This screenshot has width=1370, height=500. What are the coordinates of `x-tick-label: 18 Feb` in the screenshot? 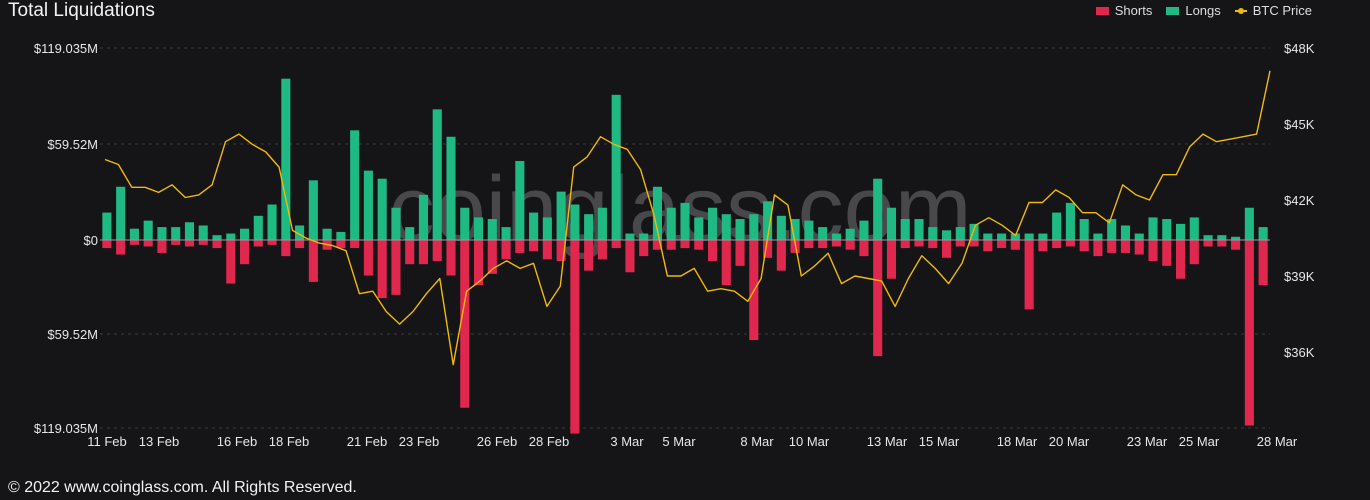 It's located at (289, 441).